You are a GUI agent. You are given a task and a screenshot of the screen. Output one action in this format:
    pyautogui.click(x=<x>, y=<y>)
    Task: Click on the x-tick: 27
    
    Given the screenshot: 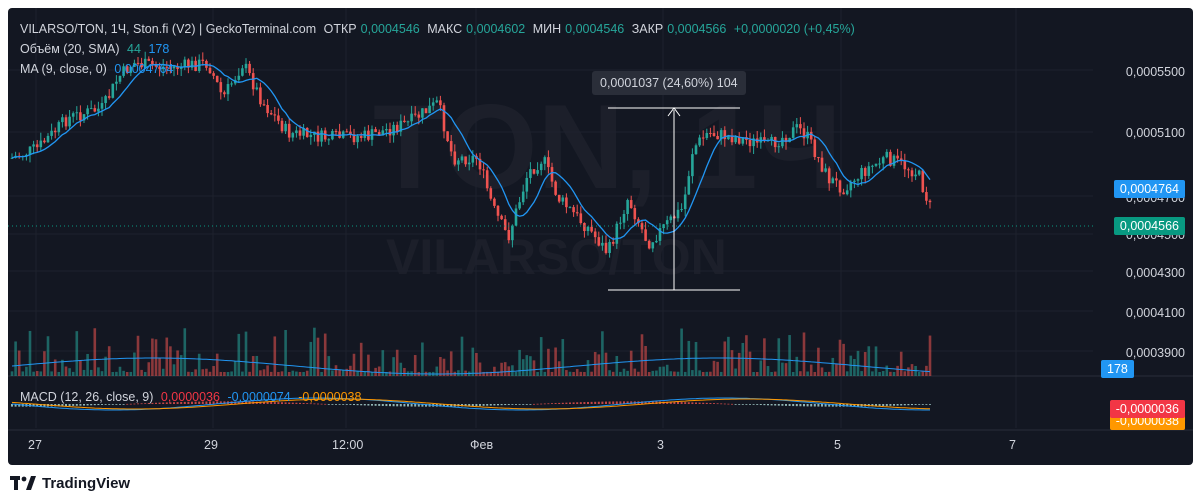 What is the action you would take?
    pyautogui.click(x=35, y=445)
    